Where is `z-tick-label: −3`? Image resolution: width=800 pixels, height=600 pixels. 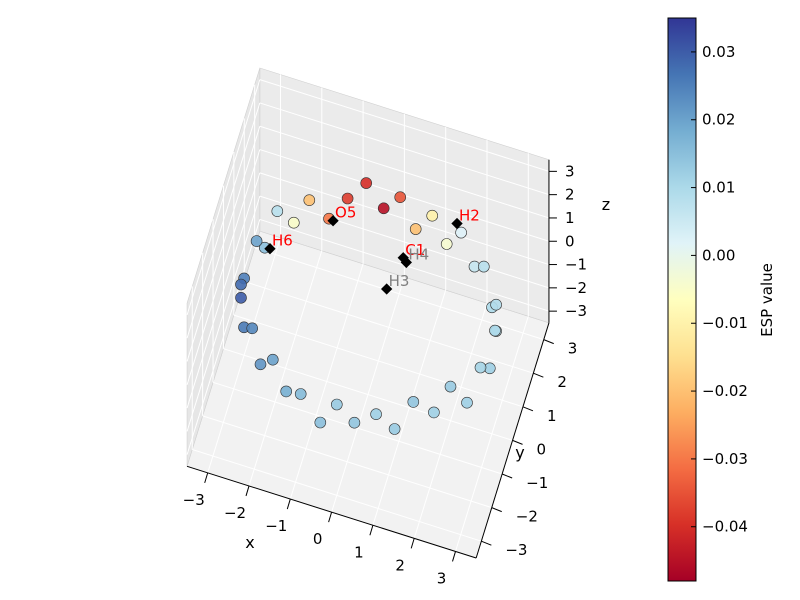
z-tick-label: −3 is located at coordinates (576, 311).